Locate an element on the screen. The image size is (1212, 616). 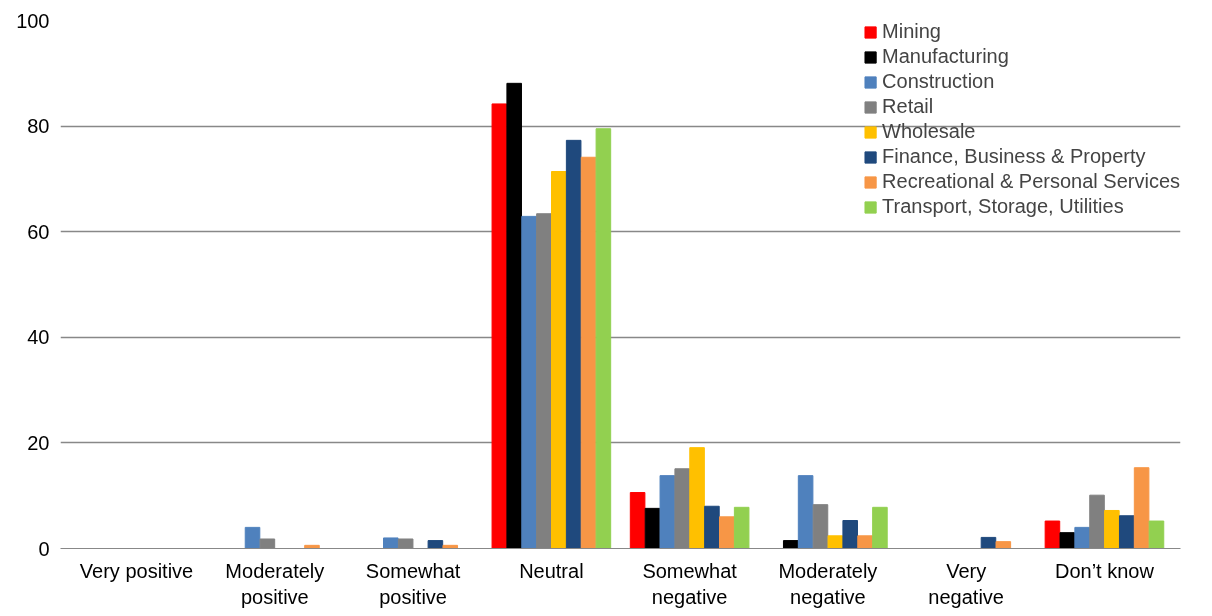
legend-label: Wholesale is located at coordinates (929, 131).